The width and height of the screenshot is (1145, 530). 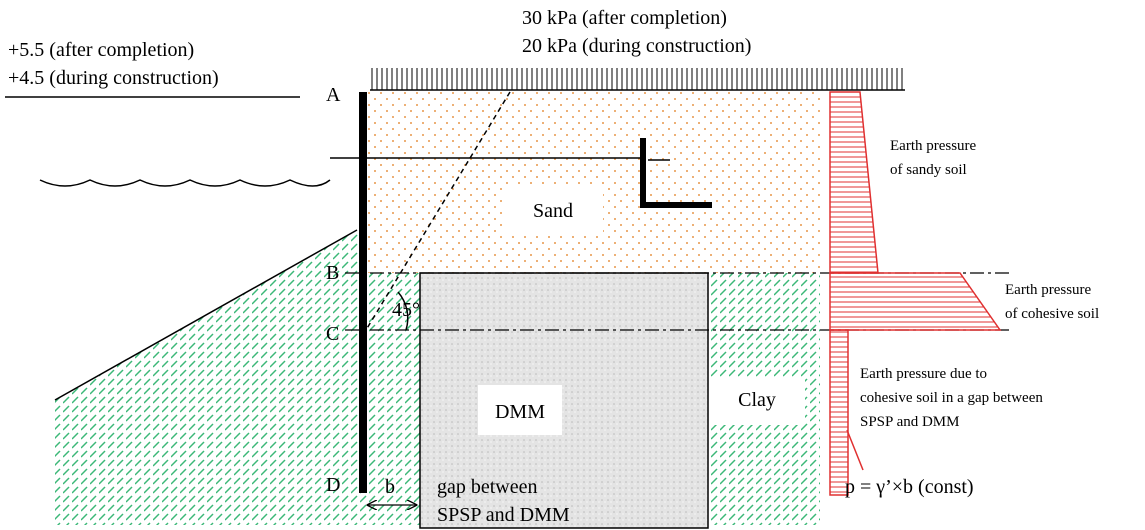 I want to click on pressure-label: of sandy soil, so click(x=928, y=170).